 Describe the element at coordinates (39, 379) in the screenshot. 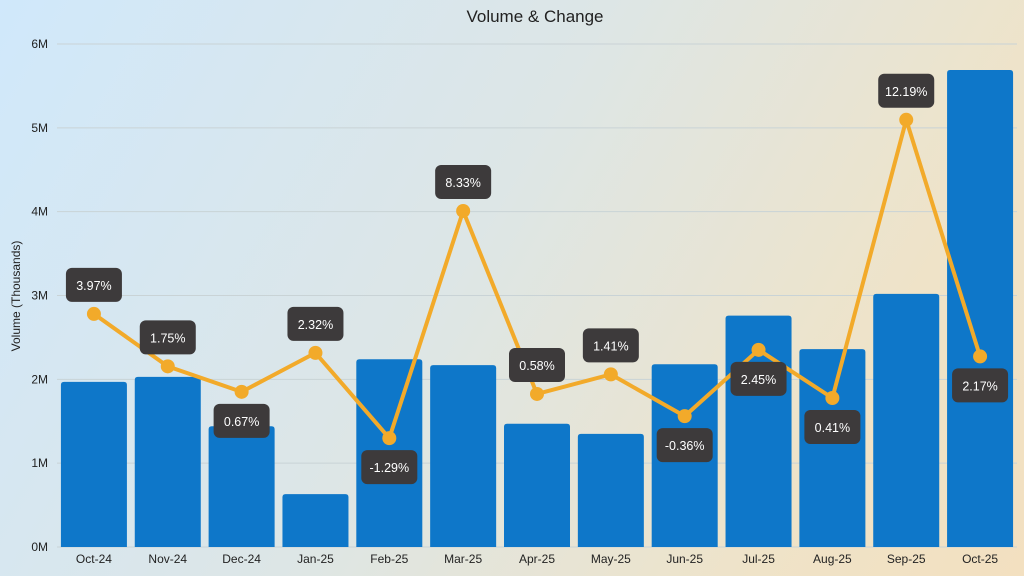

I see `y-tick-label: 2M` at that location.